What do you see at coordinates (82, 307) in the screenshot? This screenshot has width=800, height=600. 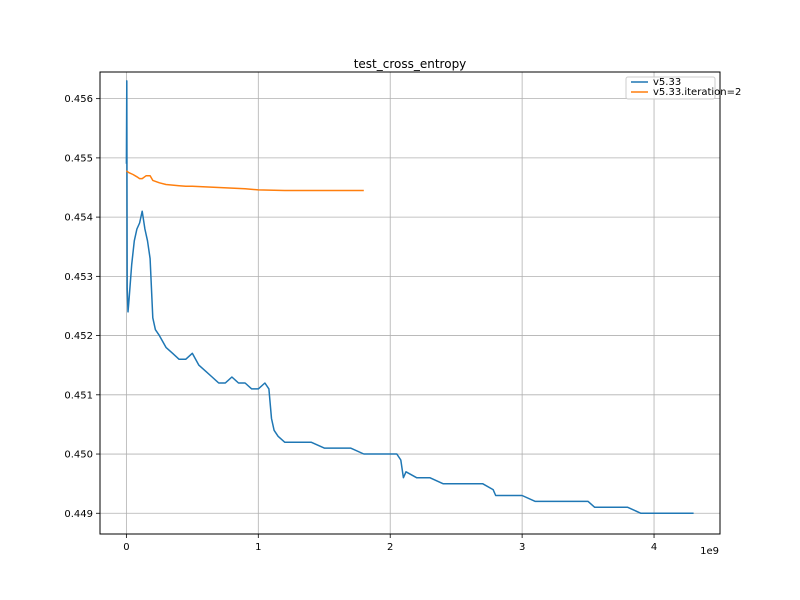 I see `y-axis: 0.449 0.450 0.451 0.452 0.453 0.454 0.455 0.456` at bounding box center [82, 307].